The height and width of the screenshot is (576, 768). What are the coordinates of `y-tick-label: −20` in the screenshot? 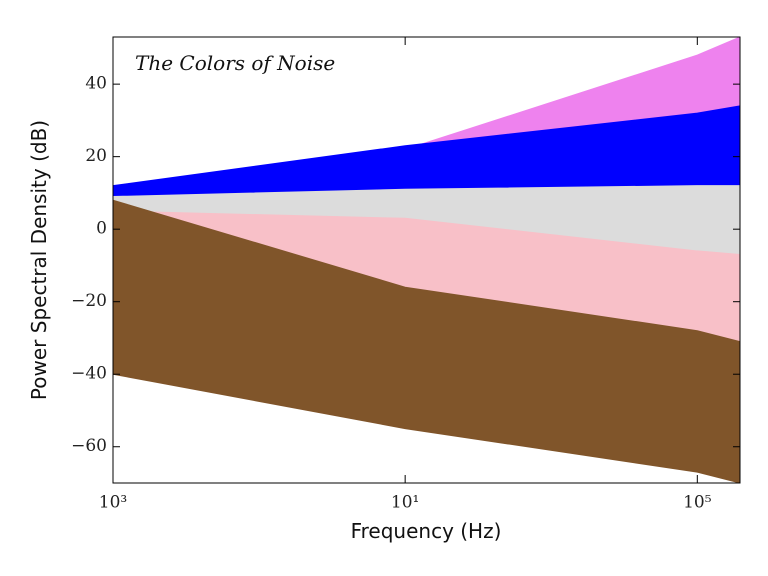 It's located at (89, 301).